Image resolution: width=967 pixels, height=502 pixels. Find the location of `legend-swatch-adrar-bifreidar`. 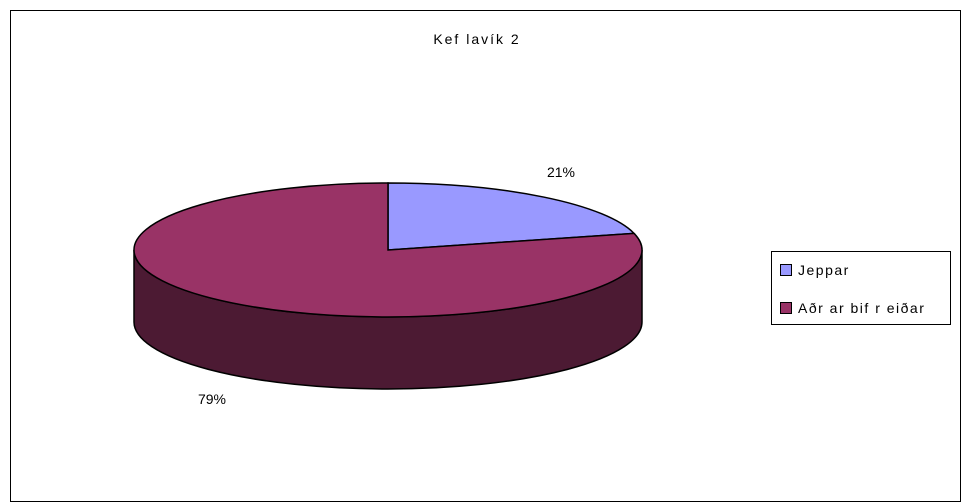

legend-swatch-adrar-bifreidar is located at coordinates (786, 308).